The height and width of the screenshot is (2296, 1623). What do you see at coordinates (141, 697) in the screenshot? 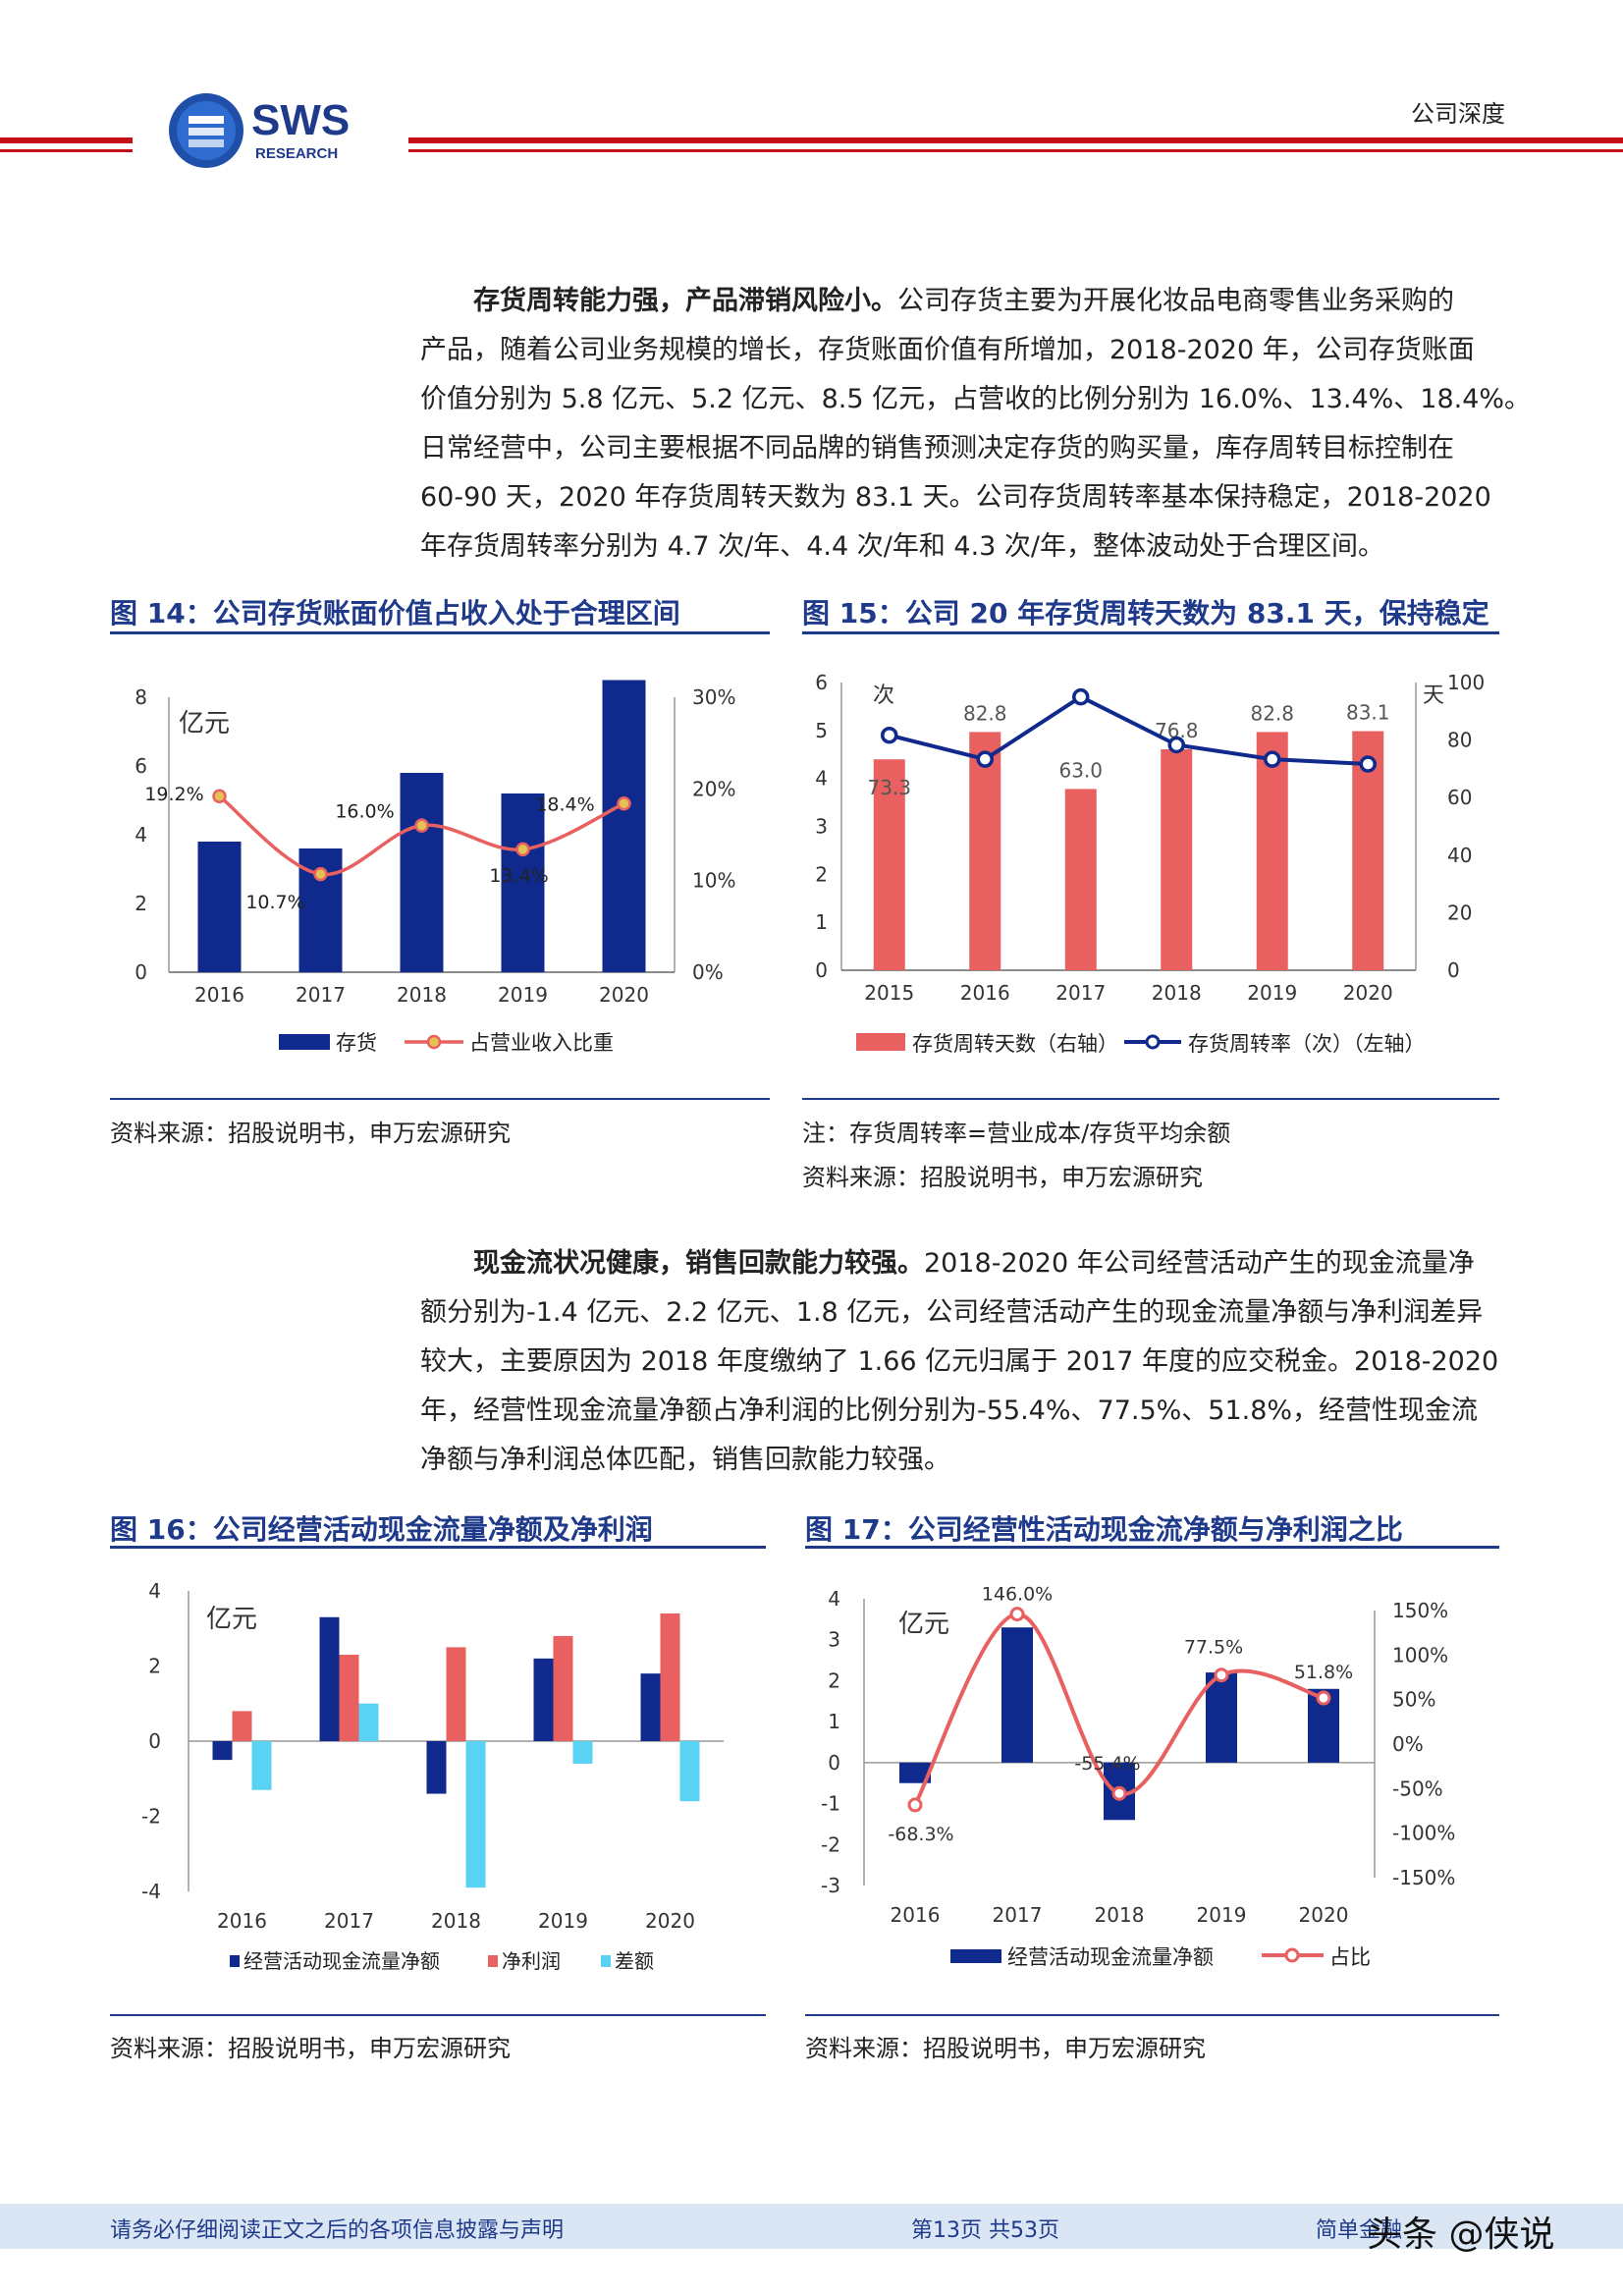
I see `y-tick-label-left: 8` at bounding box center [141, 697].